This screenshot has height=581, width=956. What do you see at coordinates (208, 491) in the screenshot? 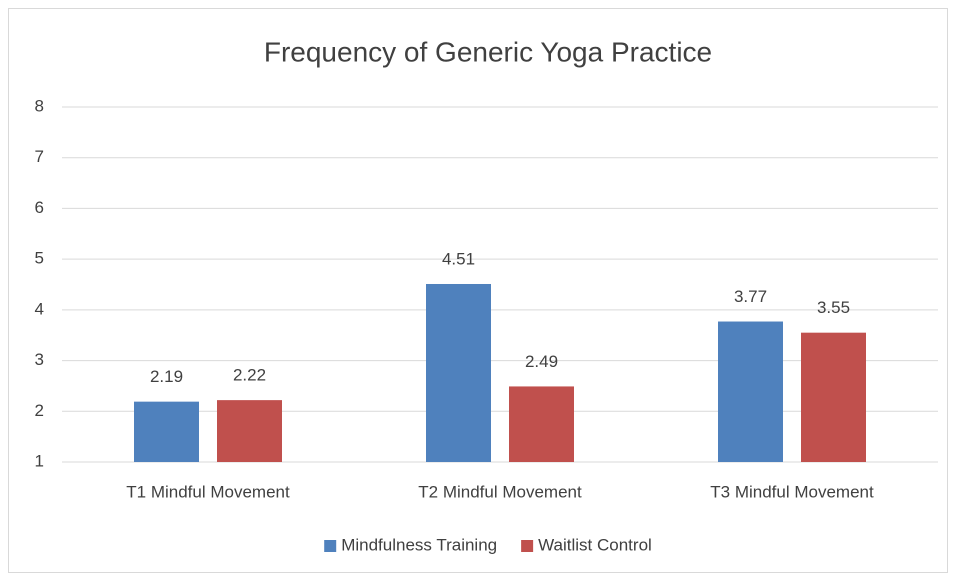
I see `x-tick-label: T1 Mindful Movement` at bounding box center [208, 491].